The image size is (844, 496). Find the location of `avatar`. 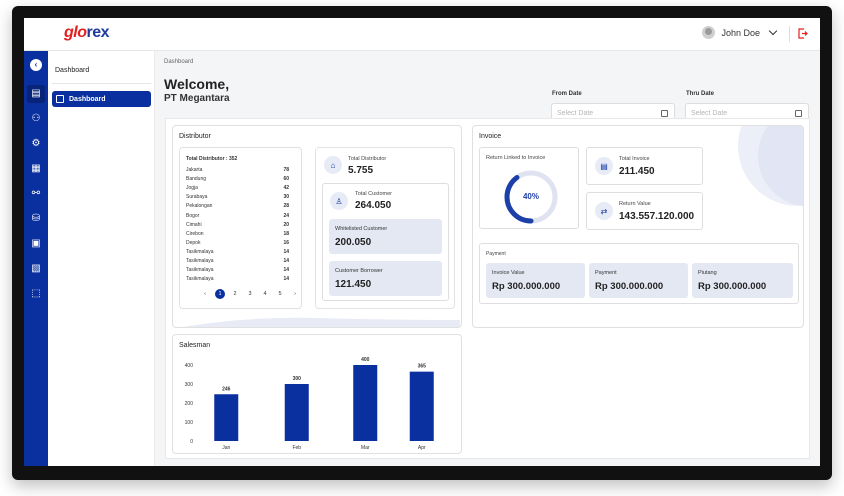

avatar is located at coordinates (709, 32).